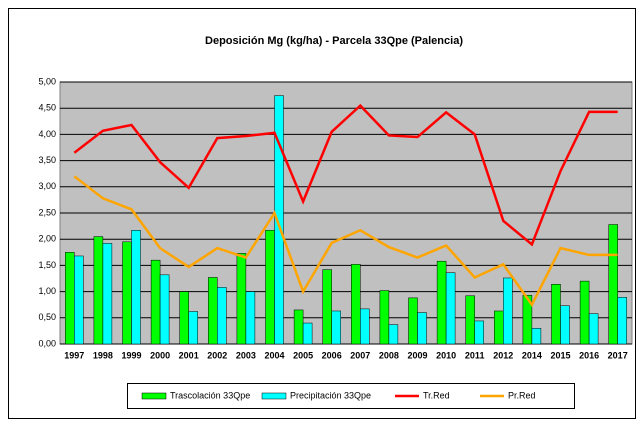  I want to click on x-tick-label: 1998, so click(103, 355).